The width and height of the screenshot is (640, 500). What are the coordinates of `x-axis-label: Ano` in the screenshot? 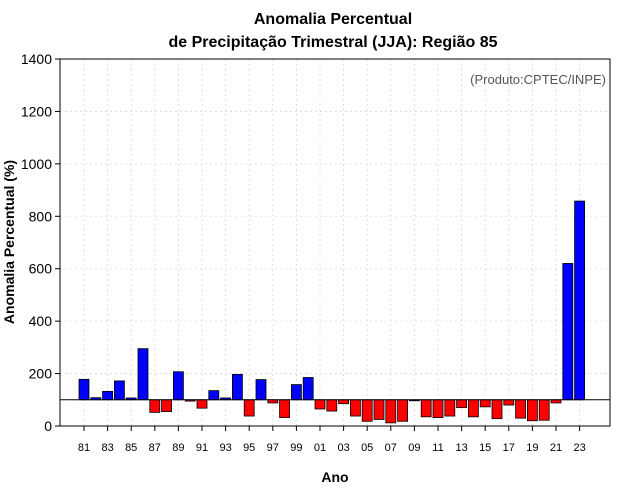 It's located at (334, 477).